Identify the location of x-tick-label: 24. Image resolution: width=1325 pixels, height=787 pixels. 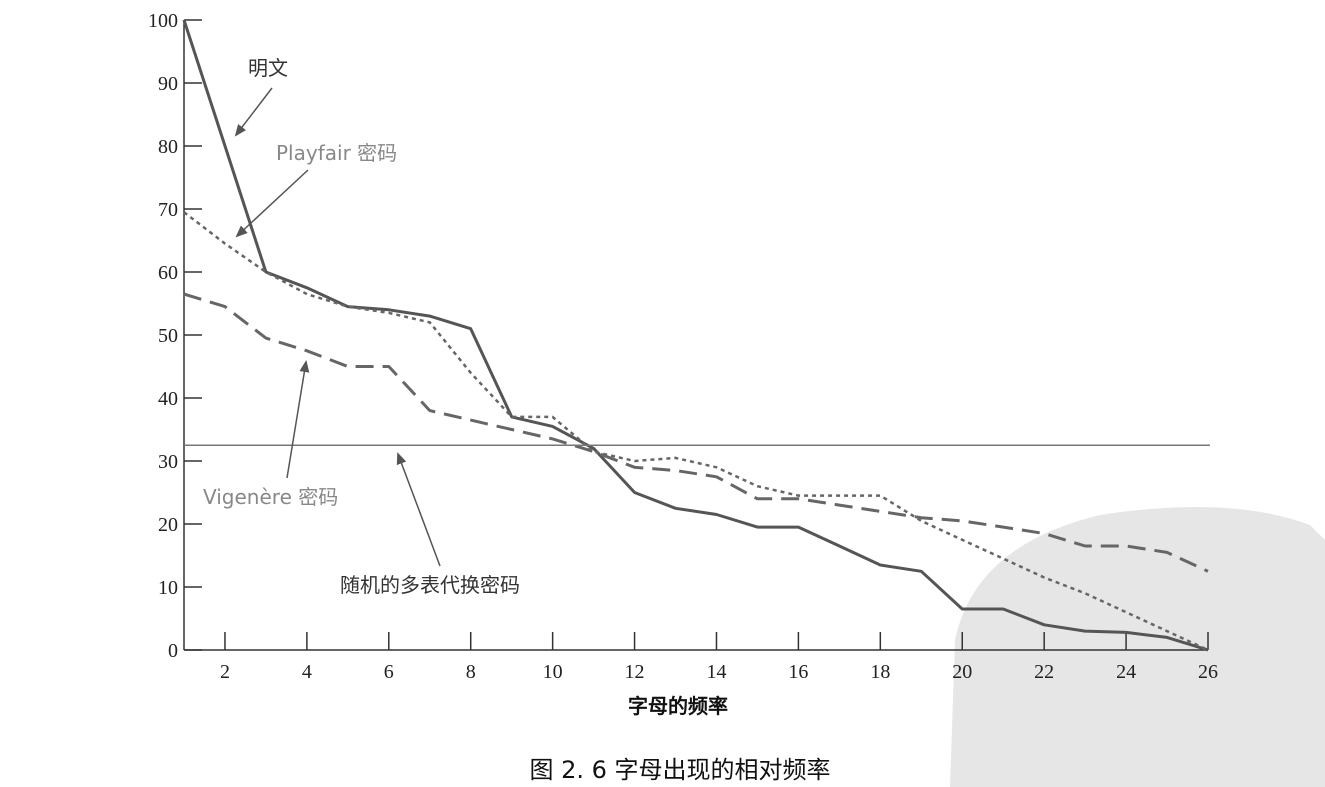
(1126, 672).